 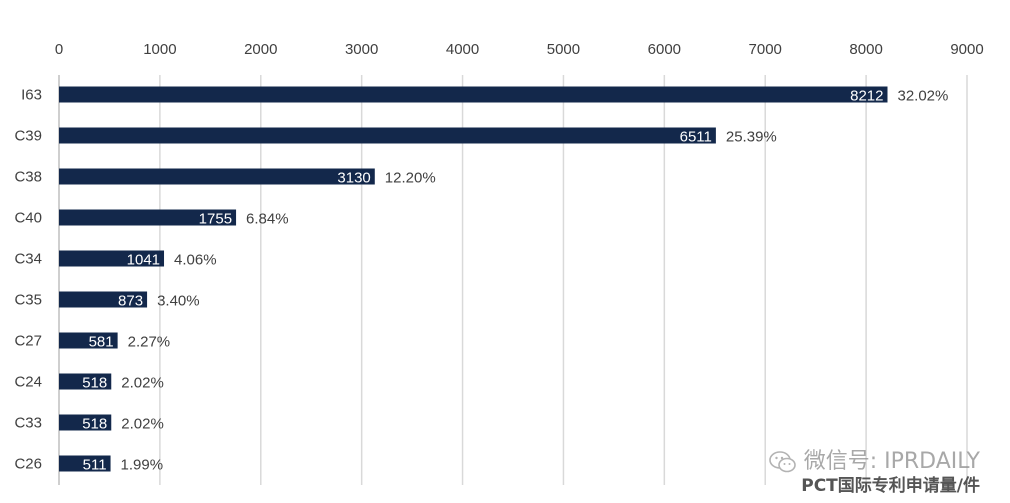 What do you see at coordinates (130, 301) in the screenshot?
I see `value-label-C35: 873` at bounding box center [130, 301].